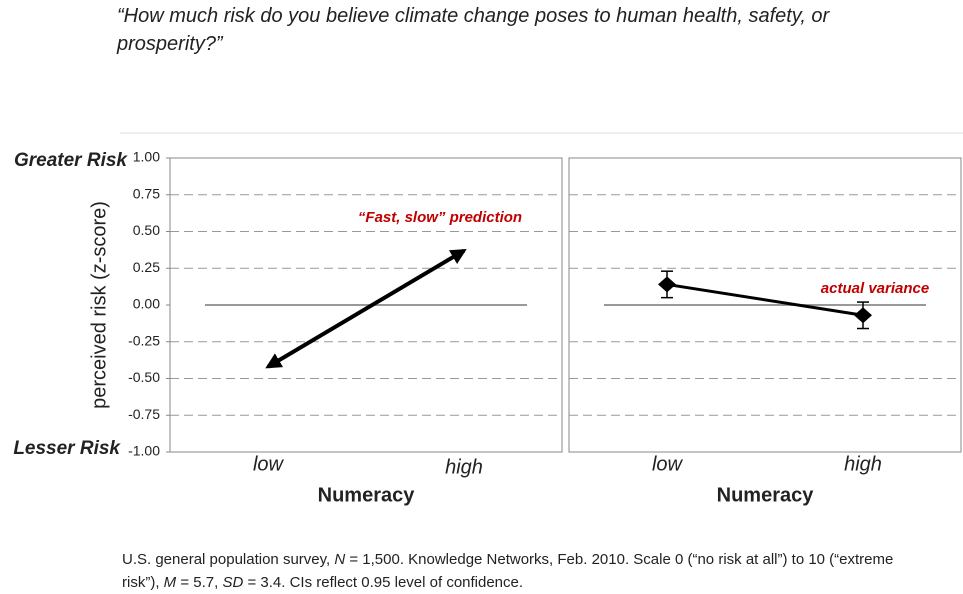 Image resolution: width=963 pixels, height=594 pixels. I want to click on footnote-text: N, so click(340, 559).